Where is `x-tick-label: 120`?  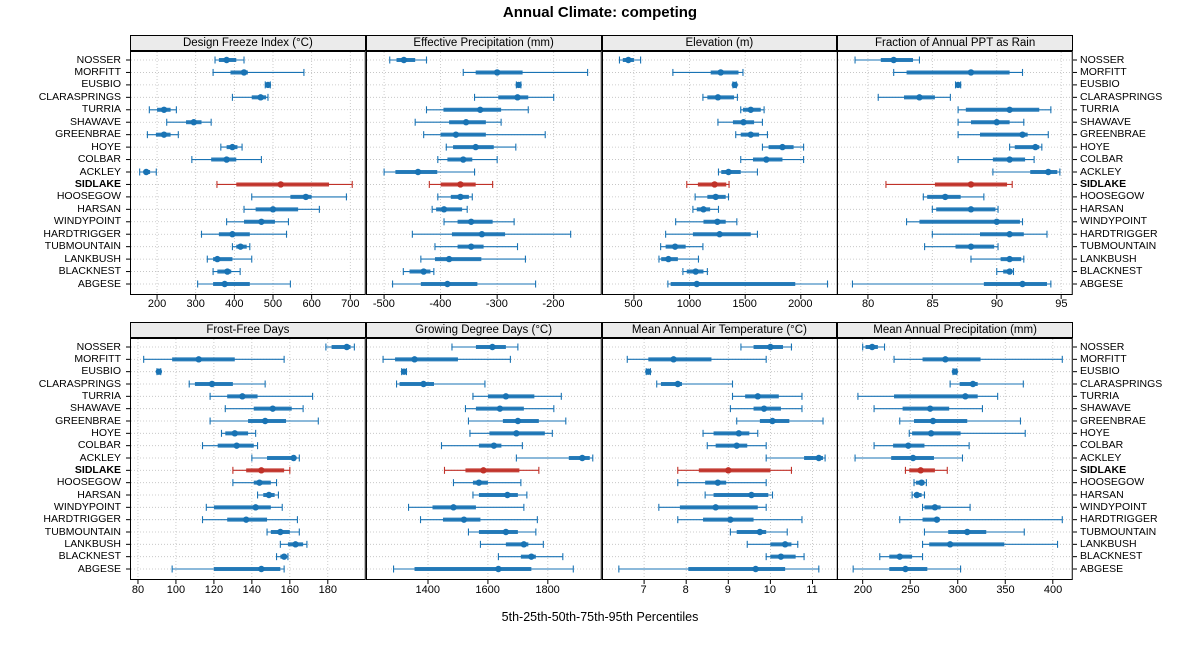 x-tick-label: 120 is located at coordinates (214, 590).